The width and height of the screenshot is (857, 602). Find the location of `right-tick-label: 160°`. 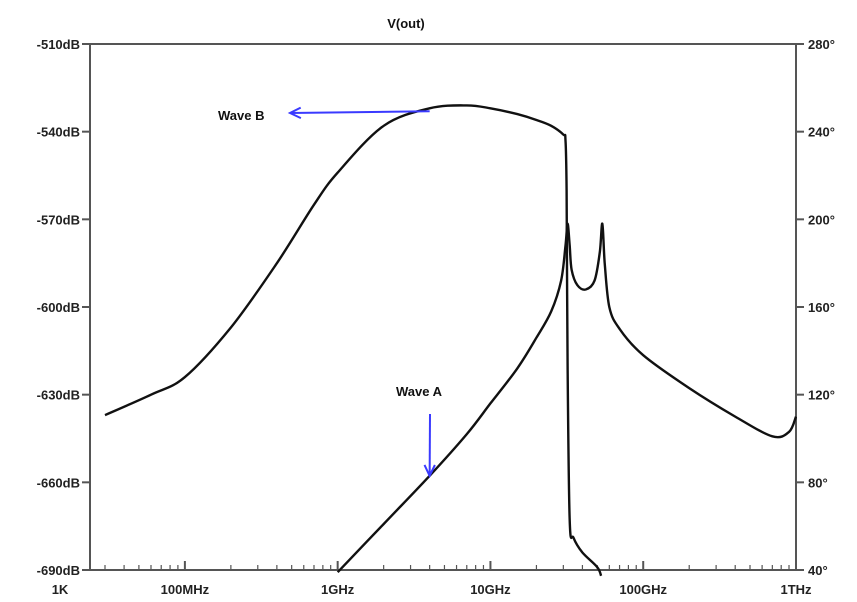

right-tick-label: 160° is located at coordinates (821, 307).